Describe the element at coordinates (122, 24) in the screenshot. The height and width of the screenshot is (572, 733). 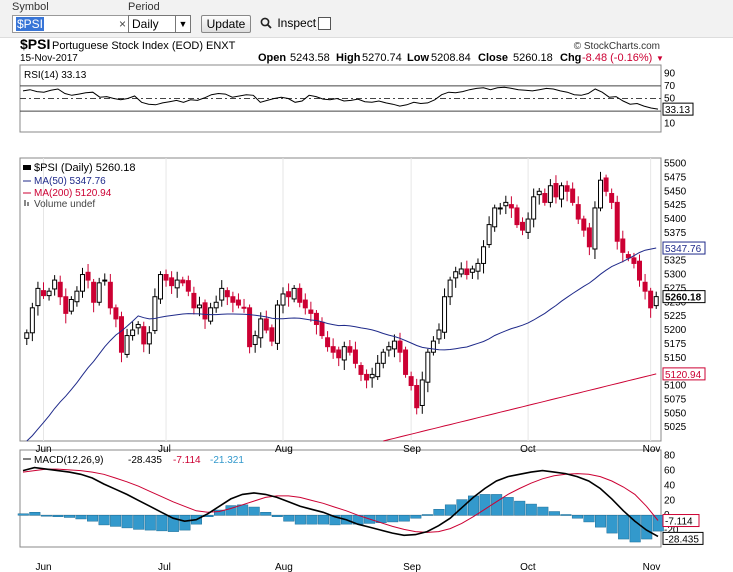
I see `clear-icon: ×` at that location.